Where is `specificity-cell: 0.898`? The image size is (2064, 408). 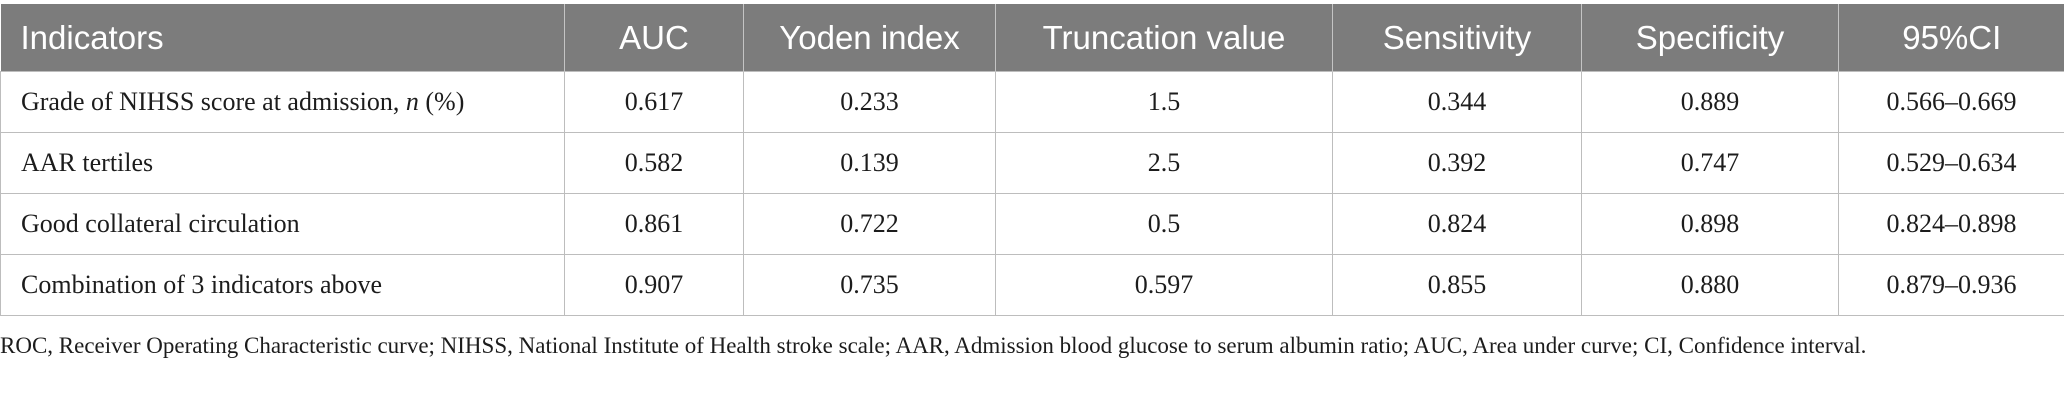
specificity-cell: 0.898 is located at coordinates (1710, 224).